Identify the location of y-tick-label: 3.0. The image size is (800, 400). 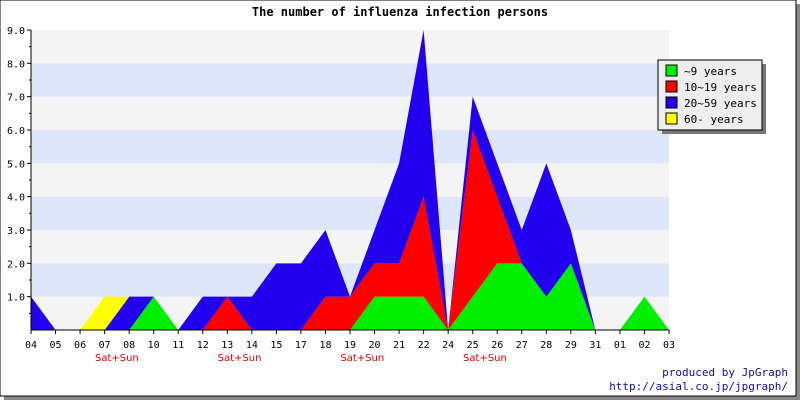
(16, 231).